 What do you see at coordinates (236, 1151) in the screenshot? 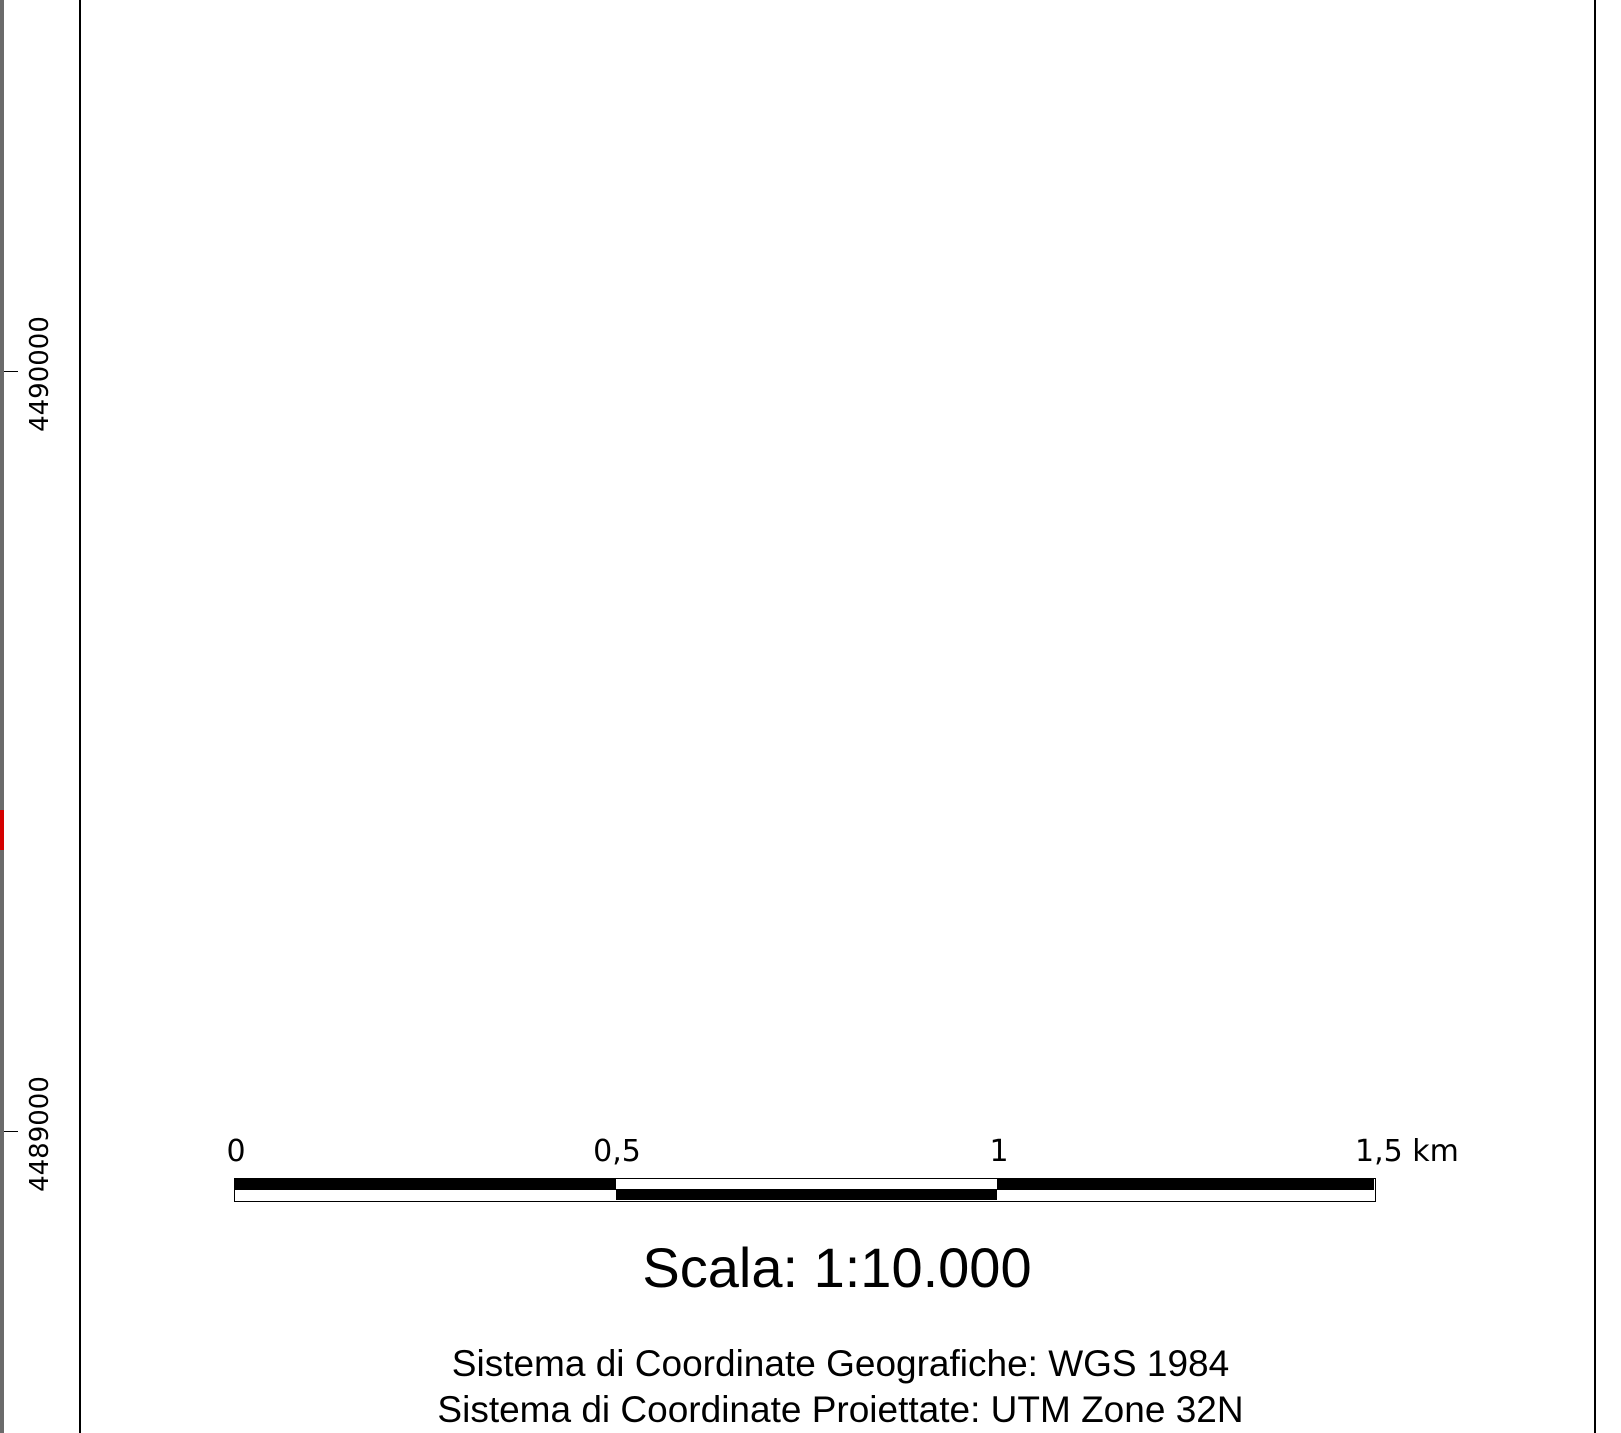
I see `scalebar-label-0: 0` at bounding box center [236, 1151].